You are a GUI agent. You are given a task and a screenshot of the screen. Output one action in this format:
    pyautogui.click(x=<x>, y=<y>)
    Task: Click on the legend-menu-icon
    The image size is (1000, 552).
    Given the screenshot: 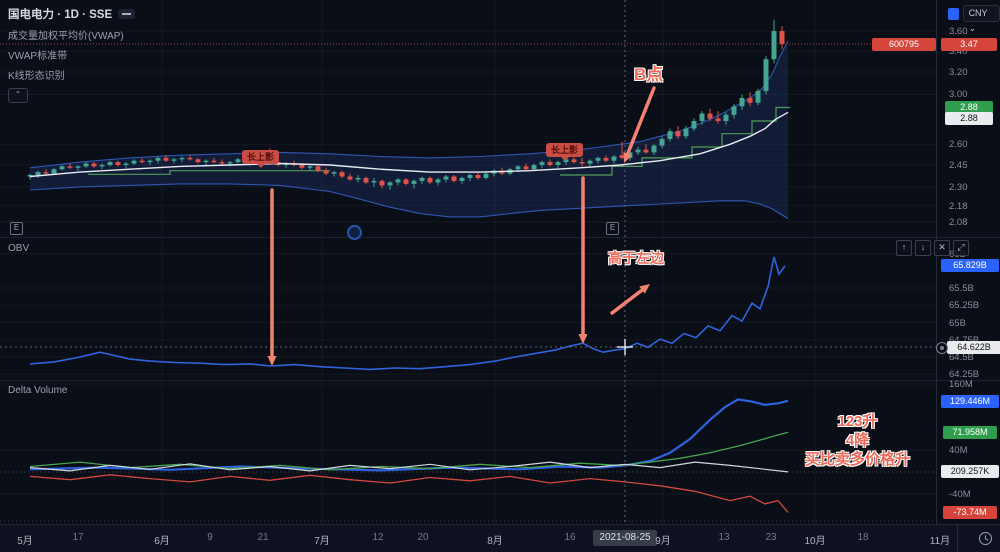 What is the action you would take?
    pyautogui.click(x=127, y=14)
    